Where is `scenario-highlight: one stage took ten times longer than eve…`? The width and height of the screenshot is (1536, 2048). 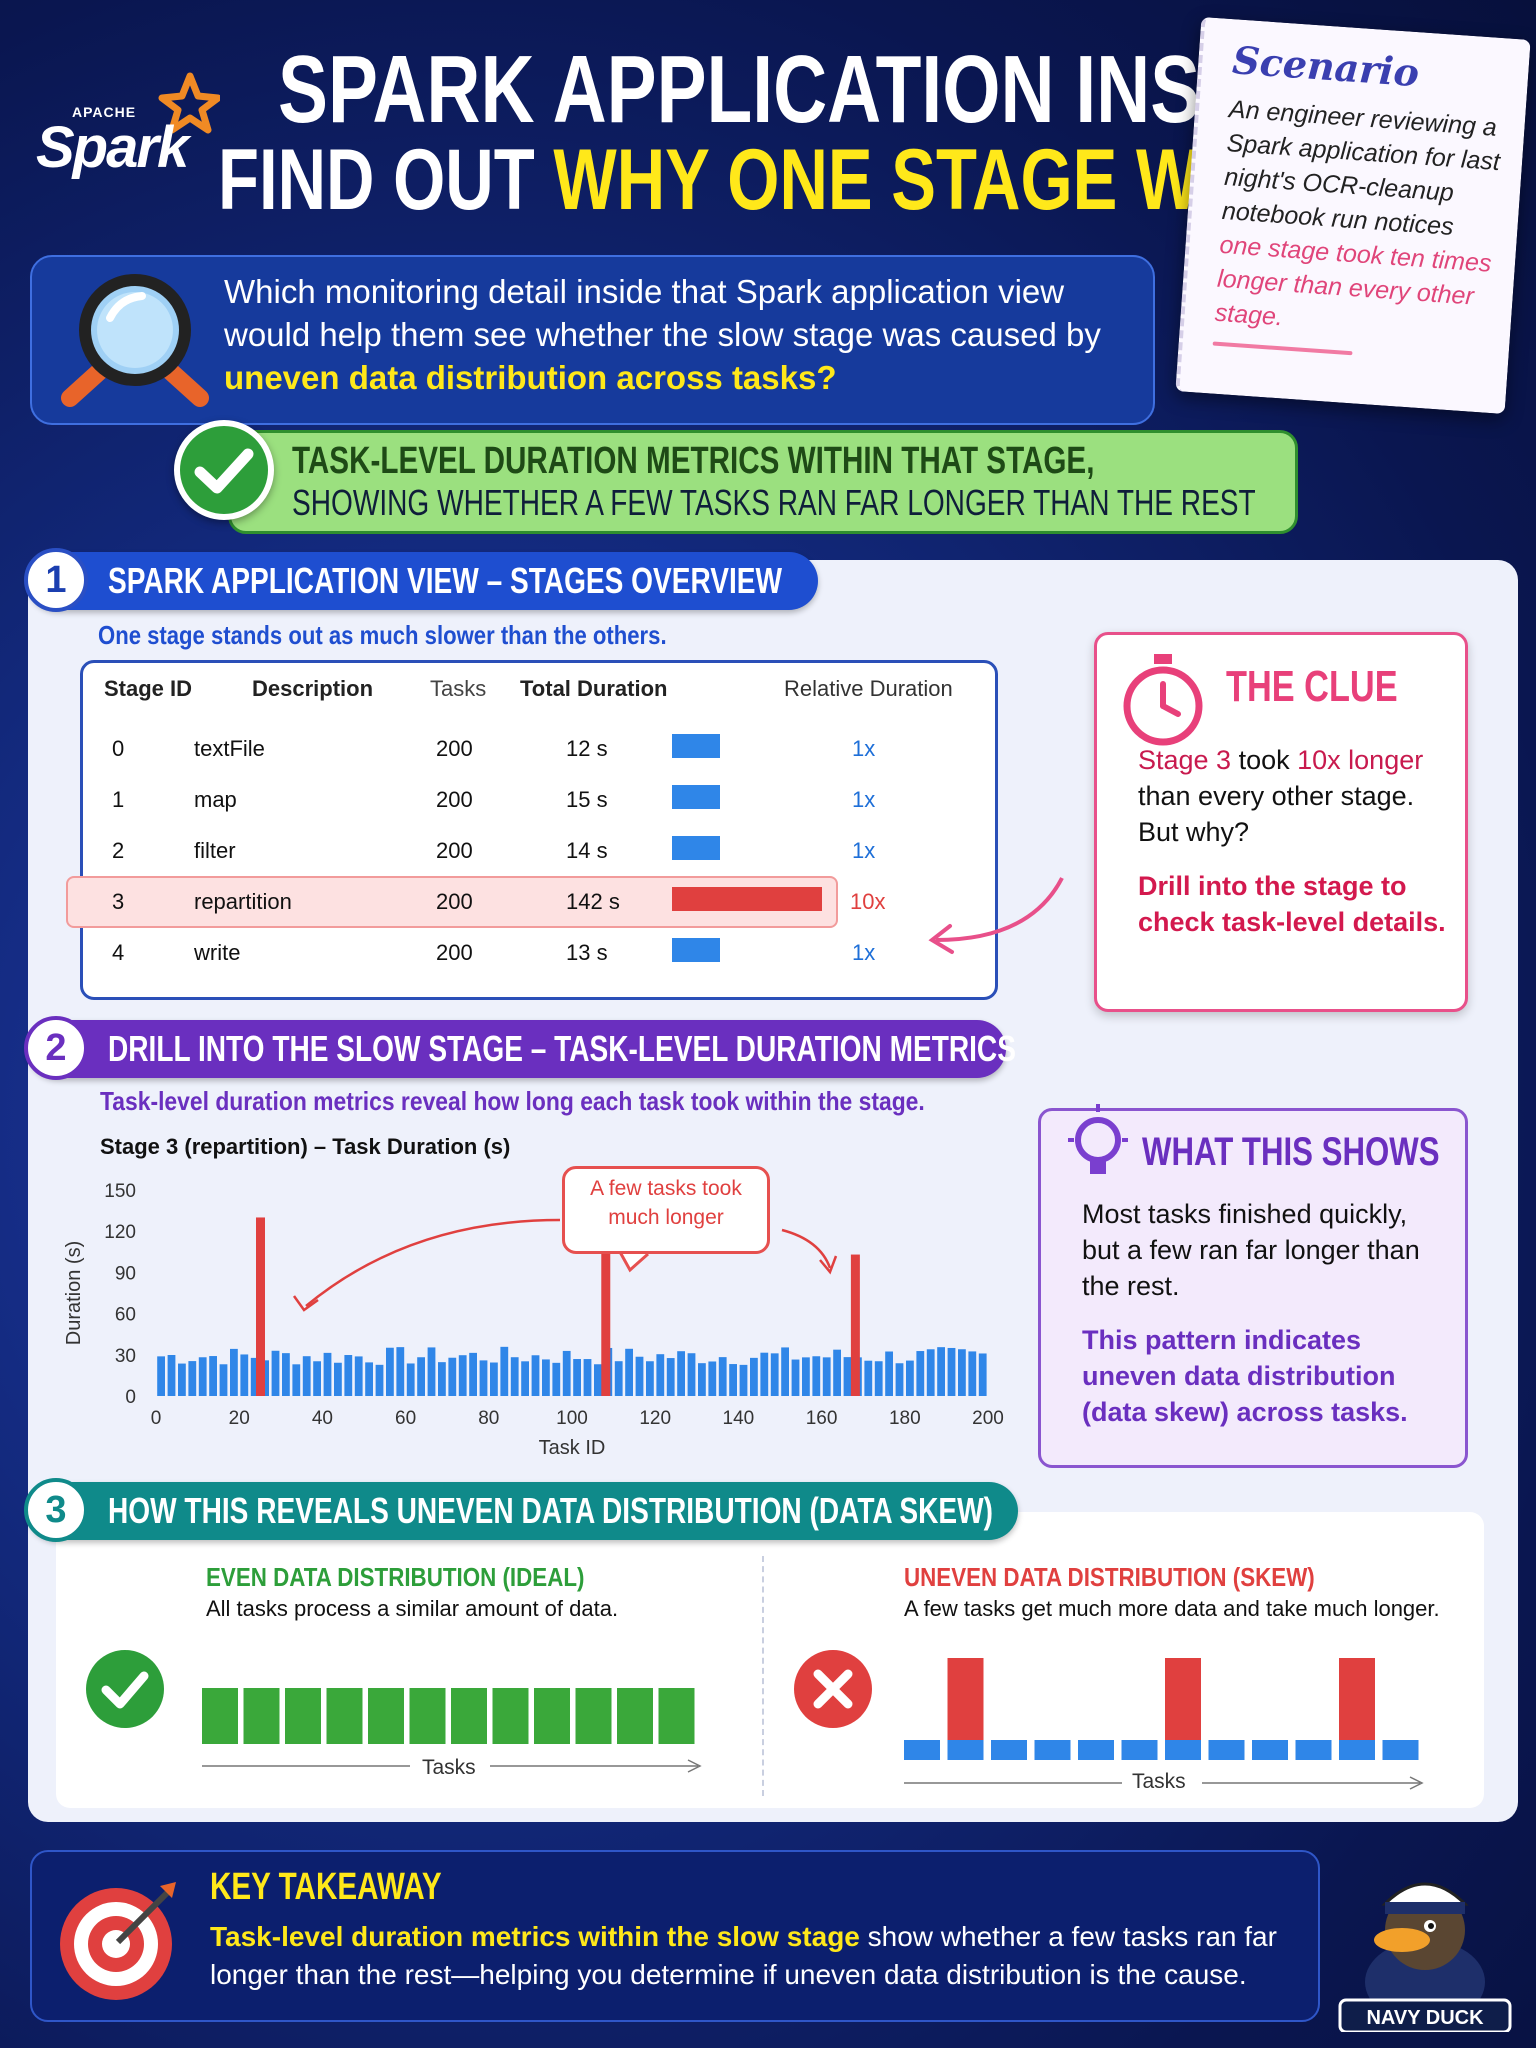
scenario-highlight: one stage took ten times longer than eve… is located at coordinates (1353, 281).